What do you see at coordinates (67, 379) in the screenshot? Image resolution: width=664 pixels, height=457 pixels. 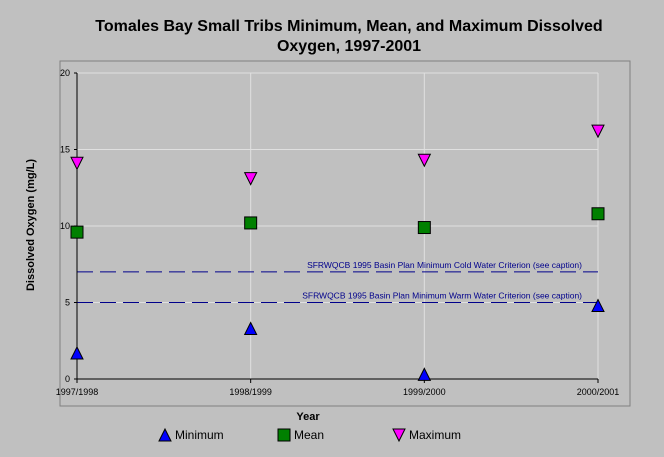 I see `y-tick-label: 0` at bounding box center [67, 379].